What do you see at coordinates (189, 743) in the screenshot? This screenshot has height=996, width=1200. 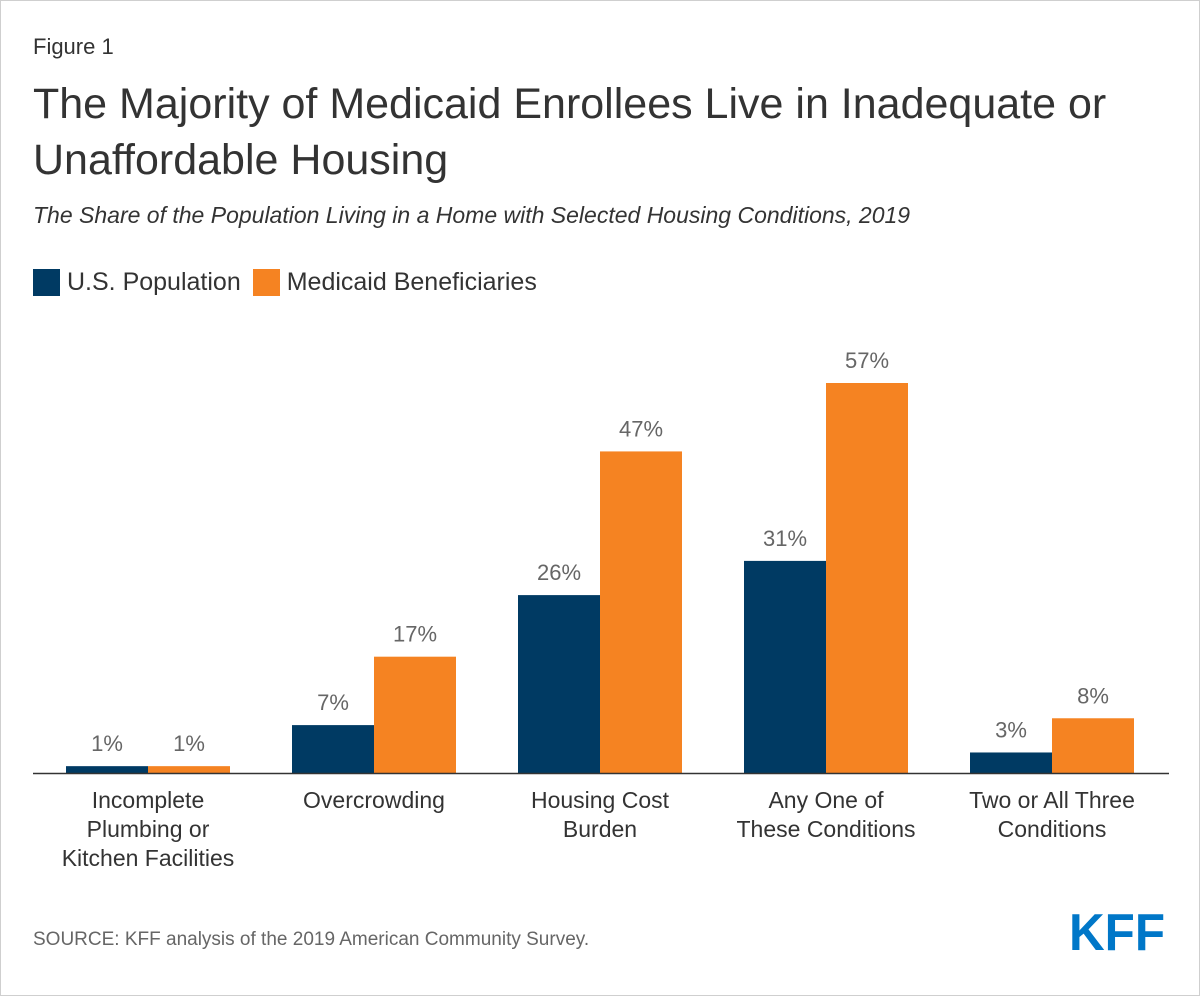 I see `data-label-medicaid: 1%` at bounding box center [189, 743].